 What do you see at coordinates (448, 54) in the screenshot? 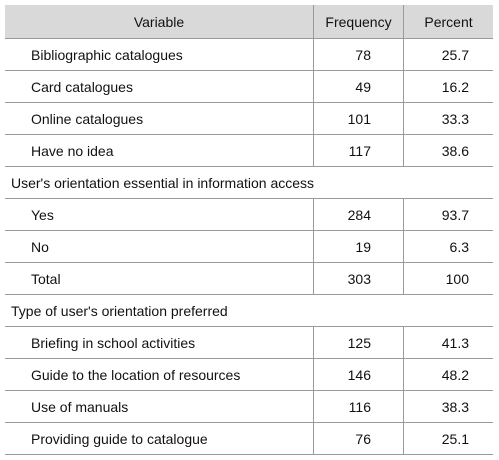
I see `row-percent: 25.7` at bounding box center [448, 54].